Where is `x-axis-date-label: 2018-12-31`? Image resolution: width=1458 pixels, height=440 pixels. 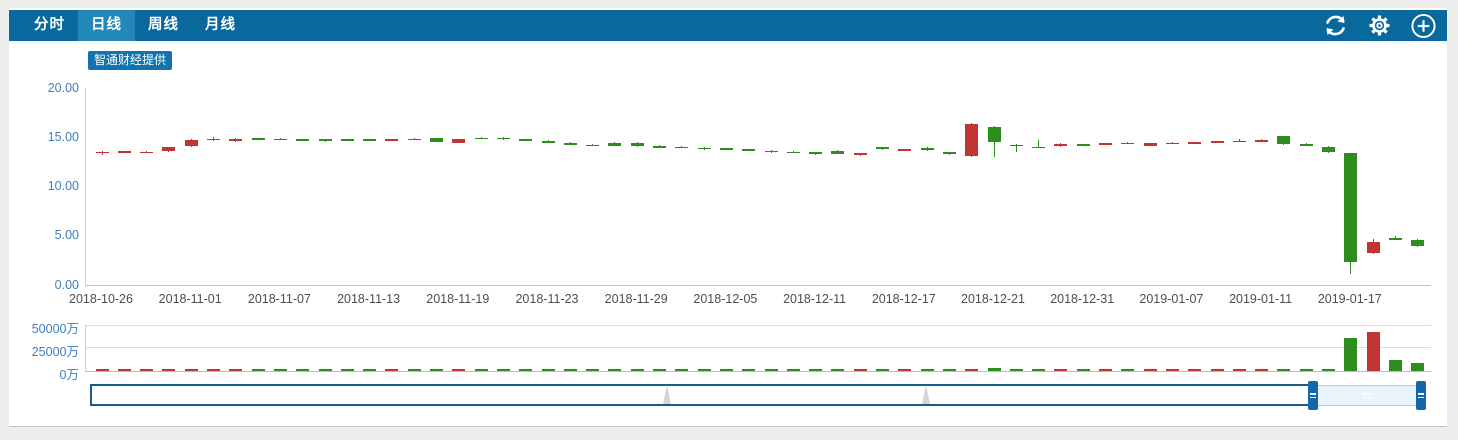
x-axis-date-label: 2018-12-31 is located at coordinates (1082, 299).